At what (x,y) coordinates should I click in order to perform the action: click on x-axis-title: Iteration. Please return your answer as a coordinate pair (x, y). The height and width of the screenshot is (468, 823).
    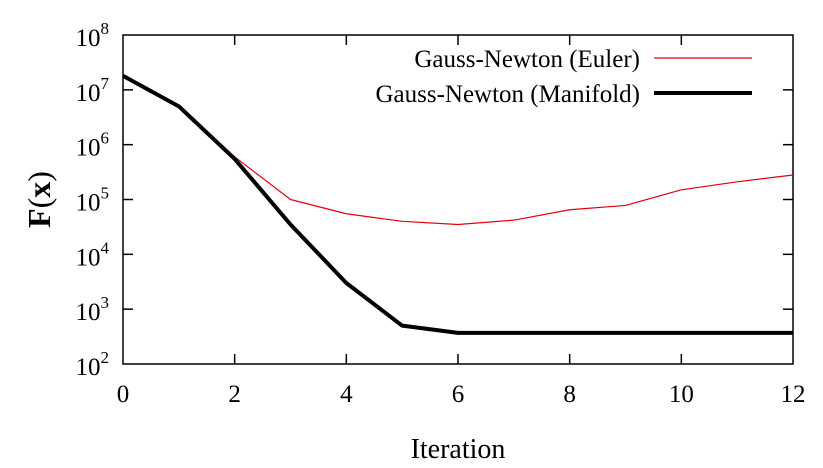
    Looking at the image, I should click on (458, 449).